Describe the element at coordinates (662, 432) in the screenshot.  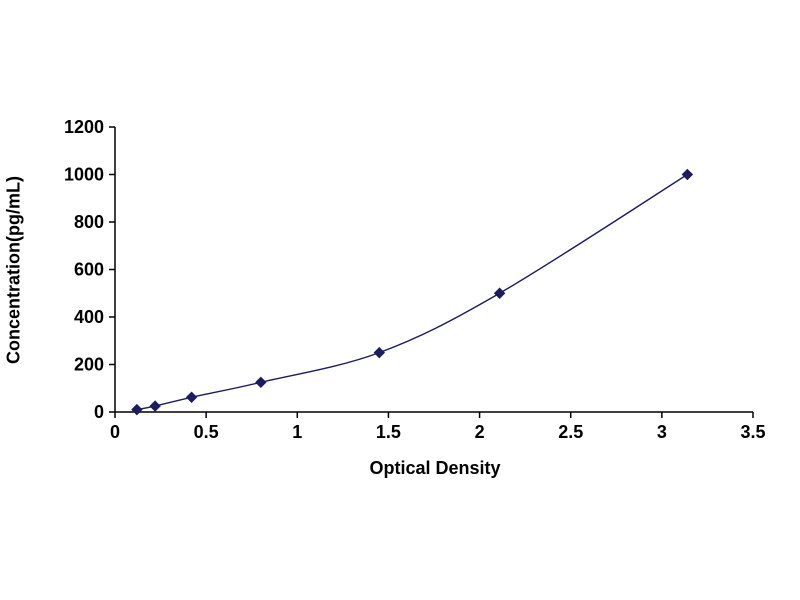
I see `x-tick-label: 3` at that location.